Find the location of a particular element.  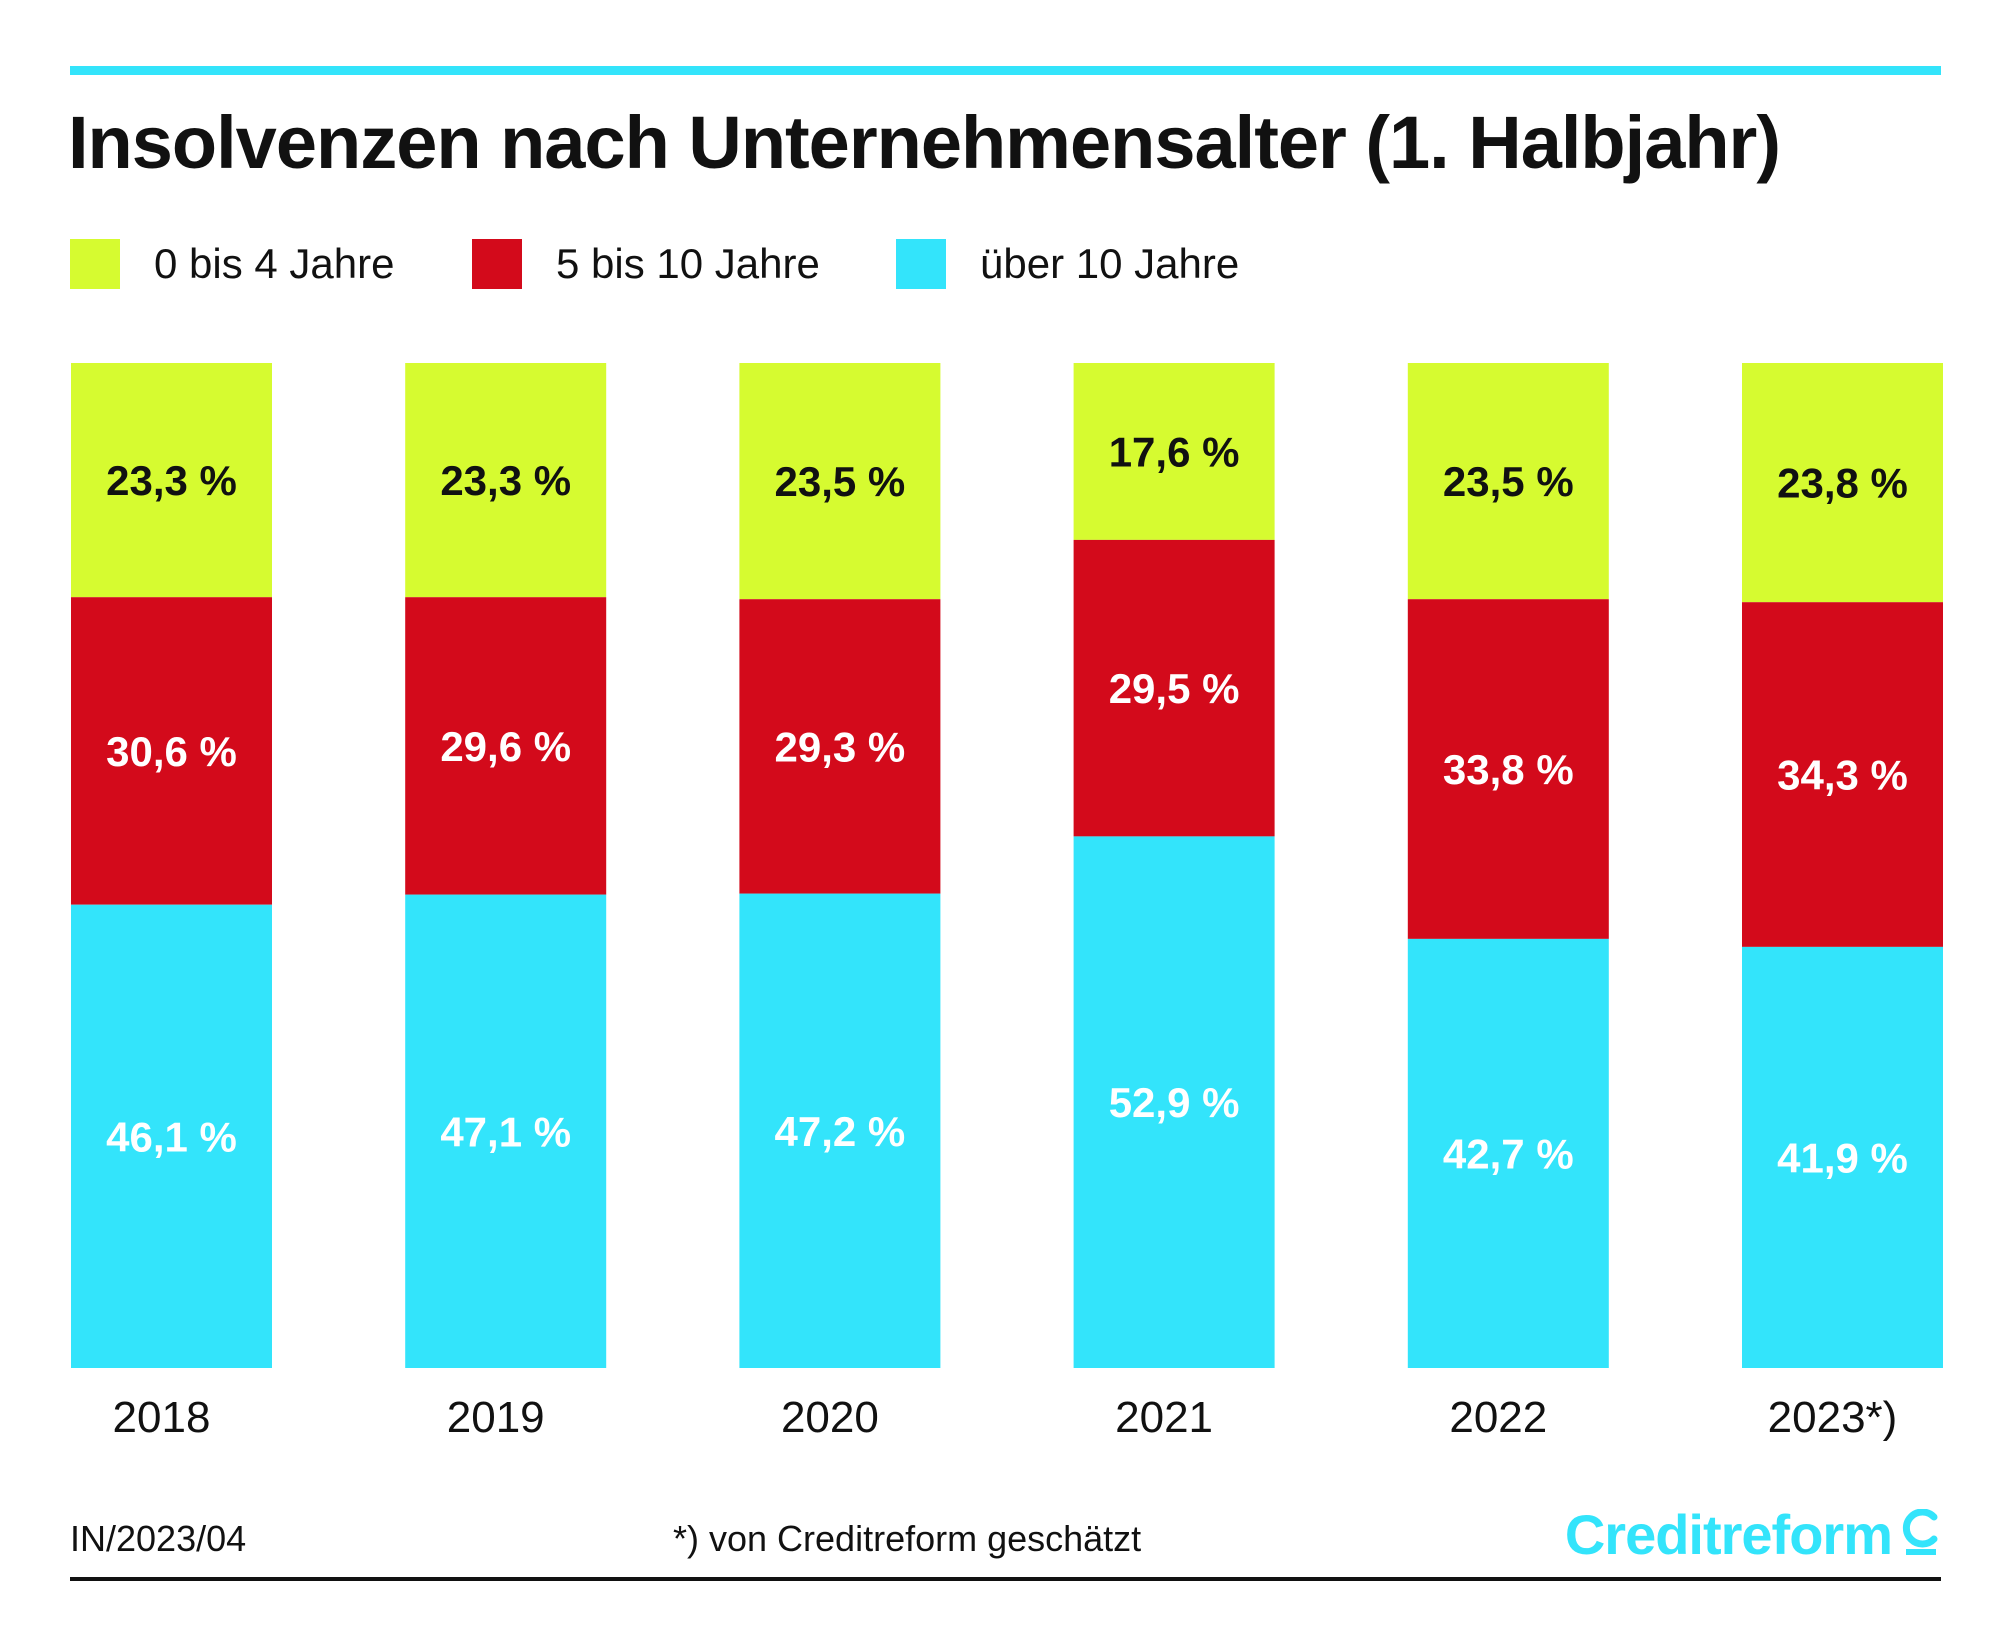

bar-segment-age_0_4-2021 is located at coordinates (1174, 451).